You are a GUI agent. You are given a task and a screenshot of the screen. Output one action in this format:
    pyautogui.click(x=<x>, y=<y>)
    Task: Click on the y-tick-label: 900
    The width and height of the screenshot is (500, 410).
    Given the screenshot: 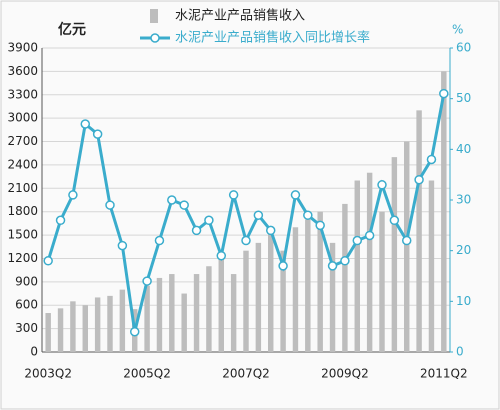 What is the action you would take?
    pyautogui.click(x=26, y=281)
    